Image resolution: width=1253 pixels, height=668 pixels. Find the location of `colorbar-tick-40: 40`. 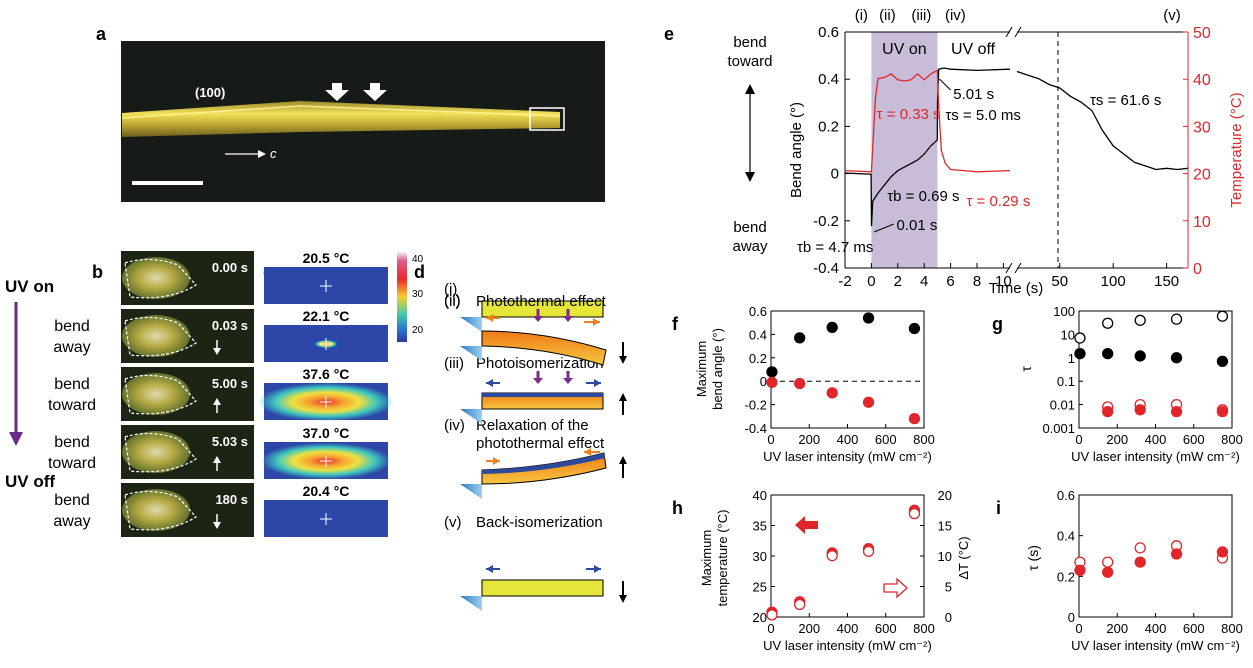

colorbar-tick-40: 40 is located at coordinates (418, 259).